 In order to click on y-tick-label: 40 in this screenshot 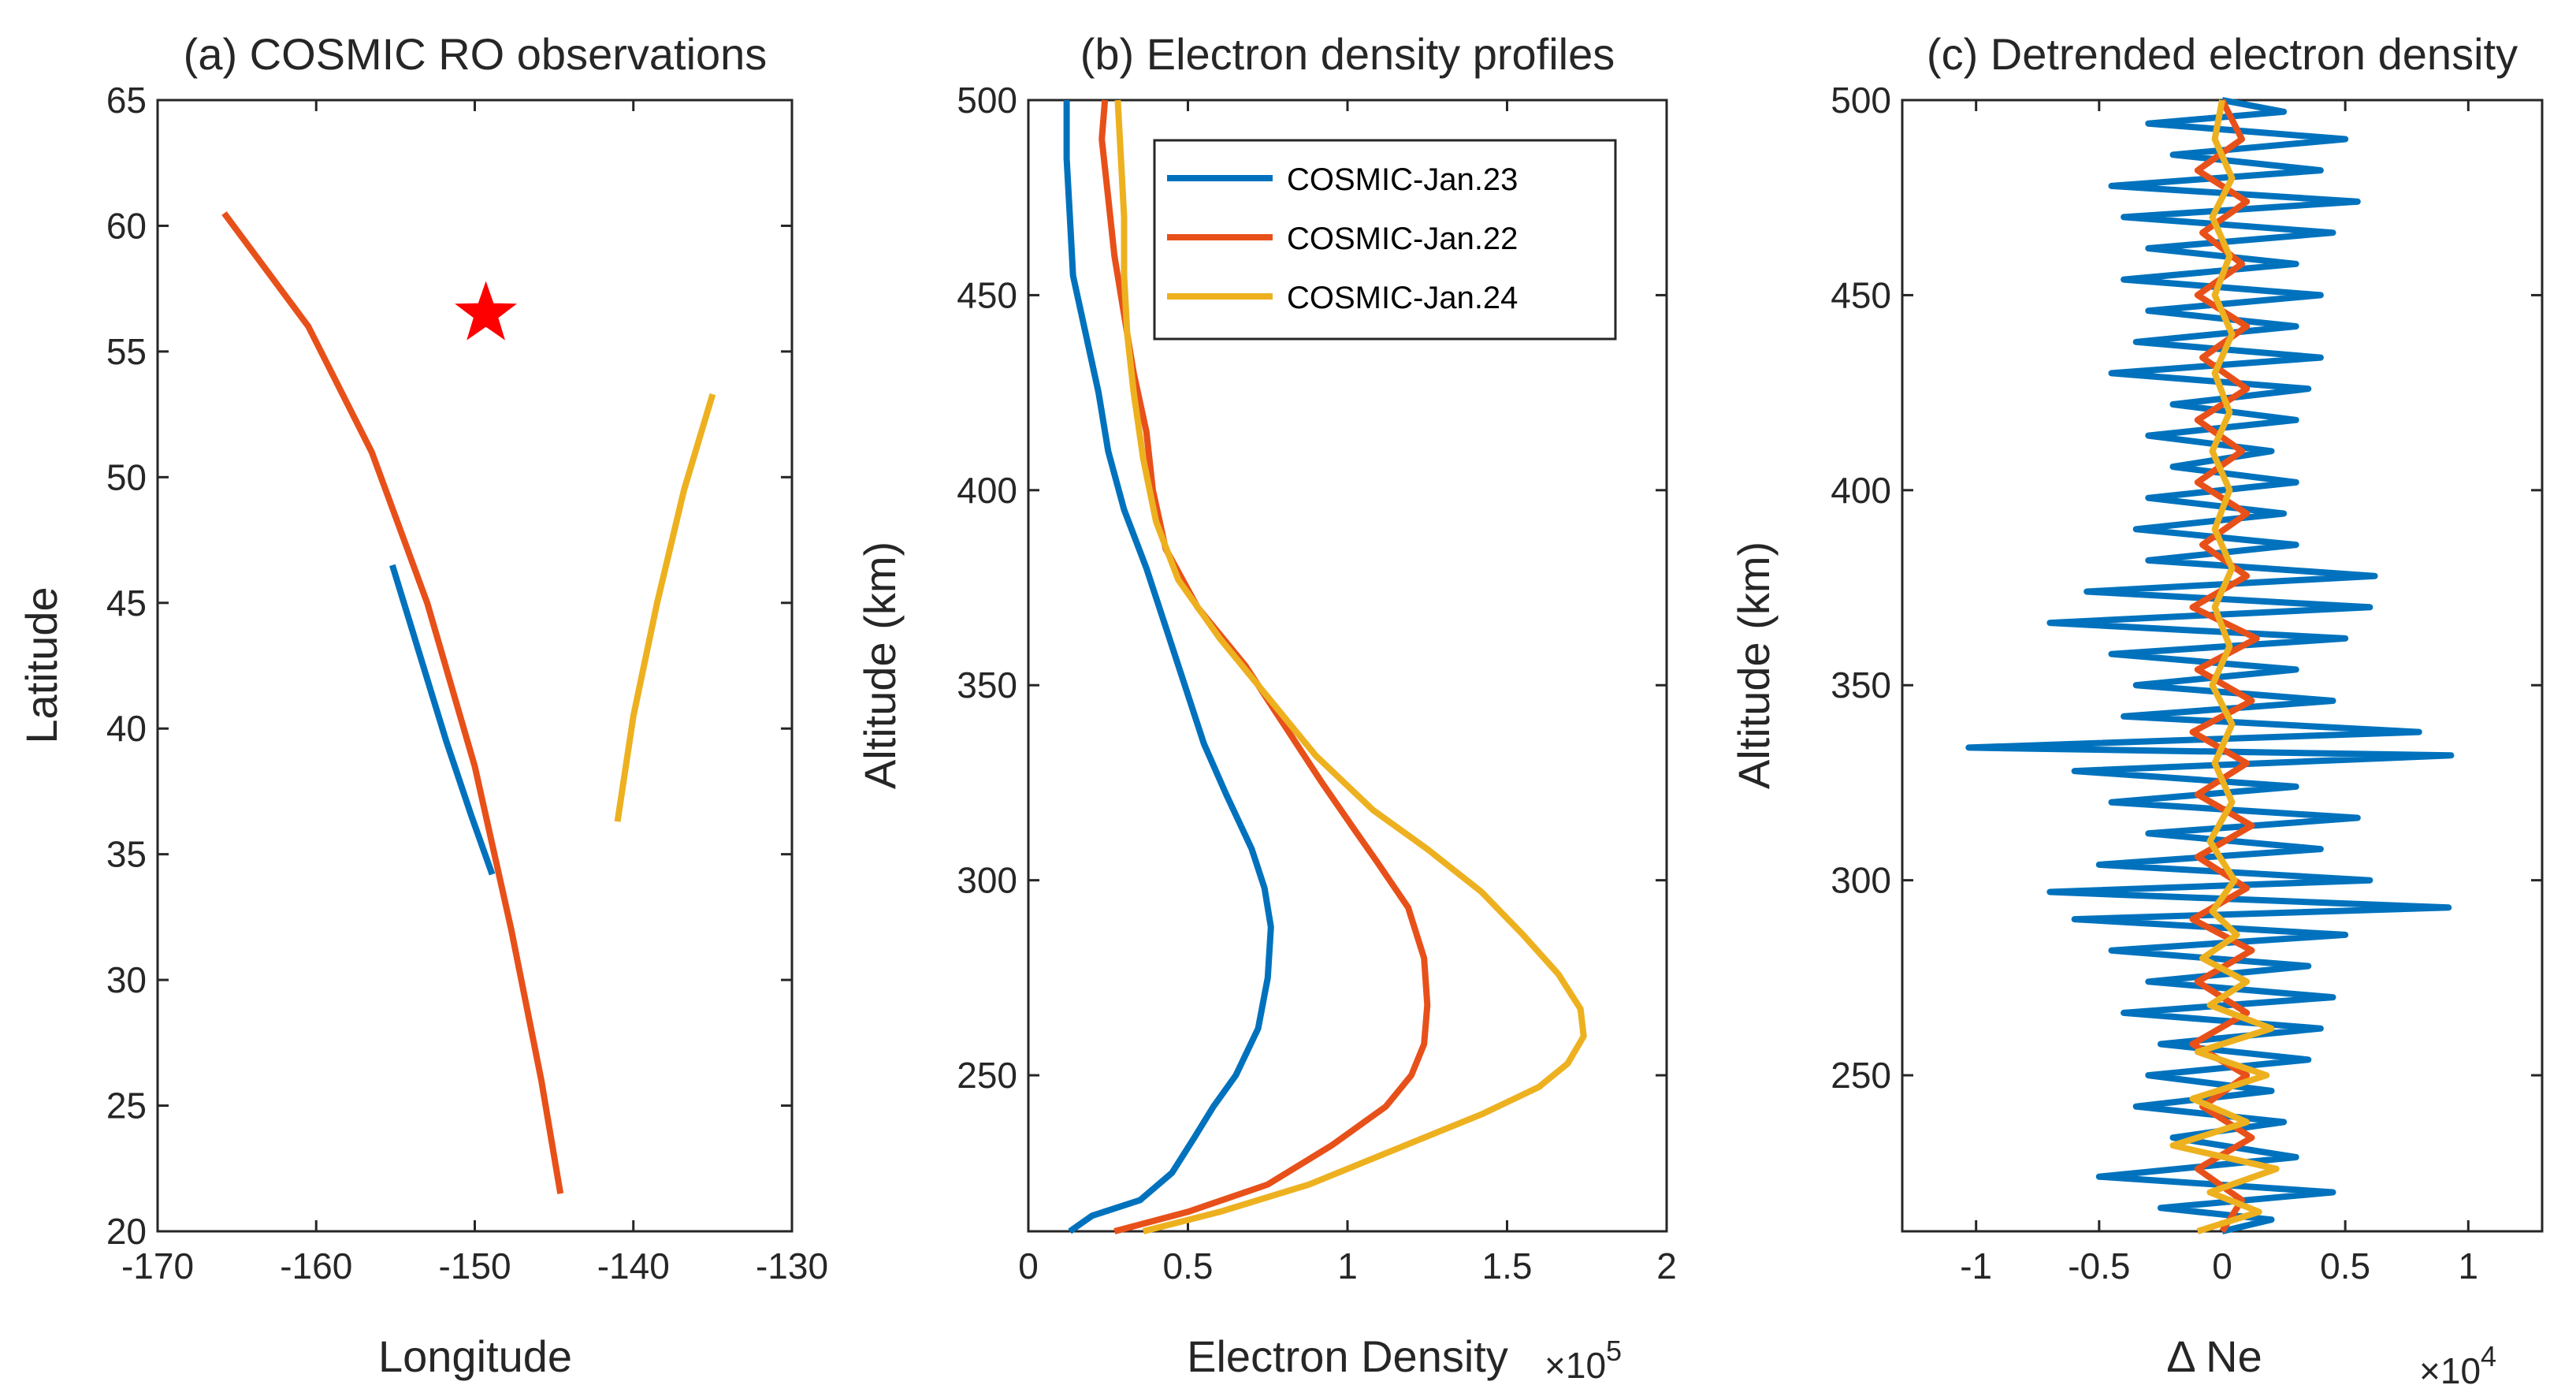, I will do `click(126, 728)`.